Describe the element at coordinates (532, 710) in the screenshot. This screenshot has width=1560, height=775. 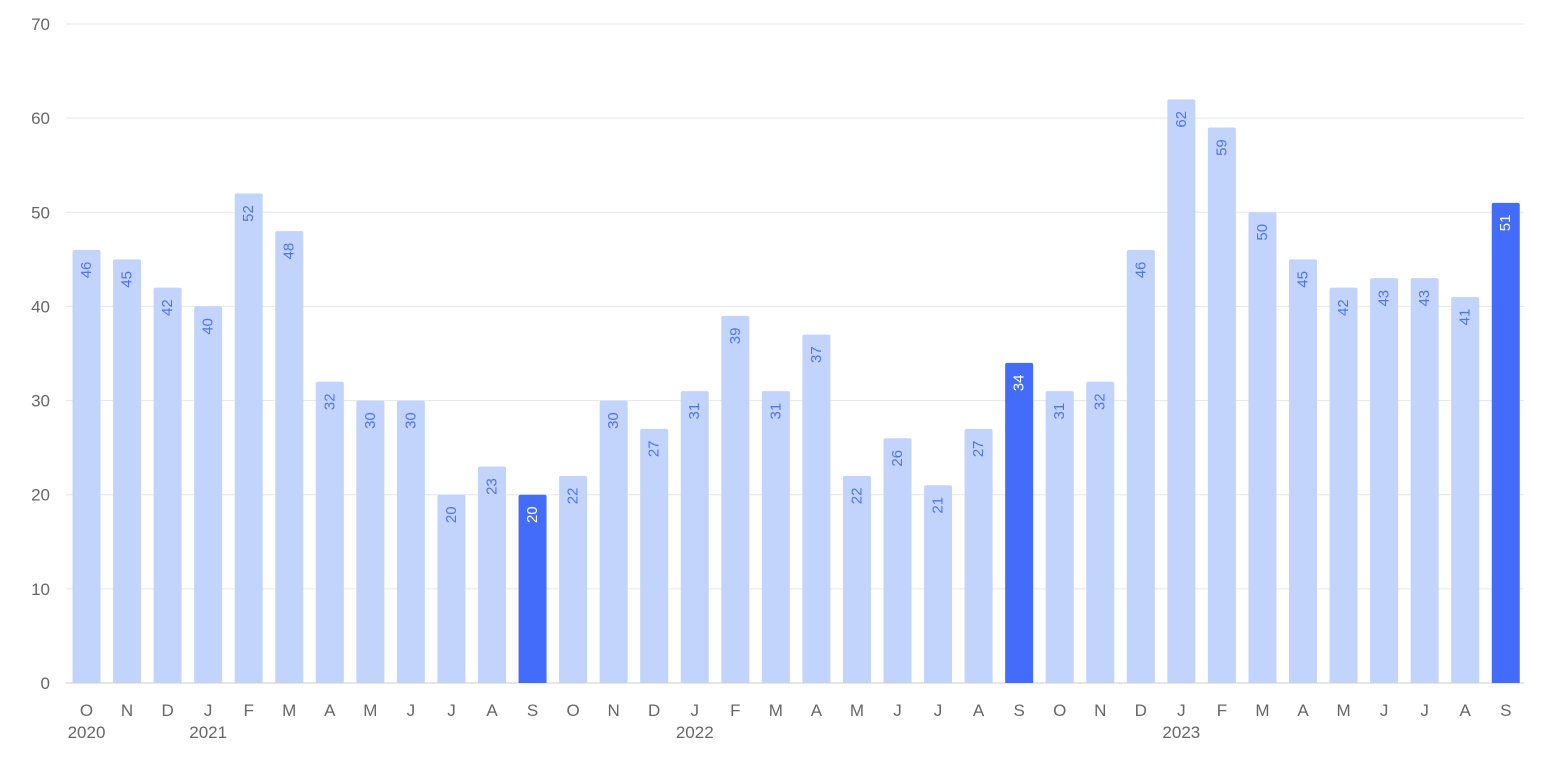
I see `x-tick-label: S` at that location.